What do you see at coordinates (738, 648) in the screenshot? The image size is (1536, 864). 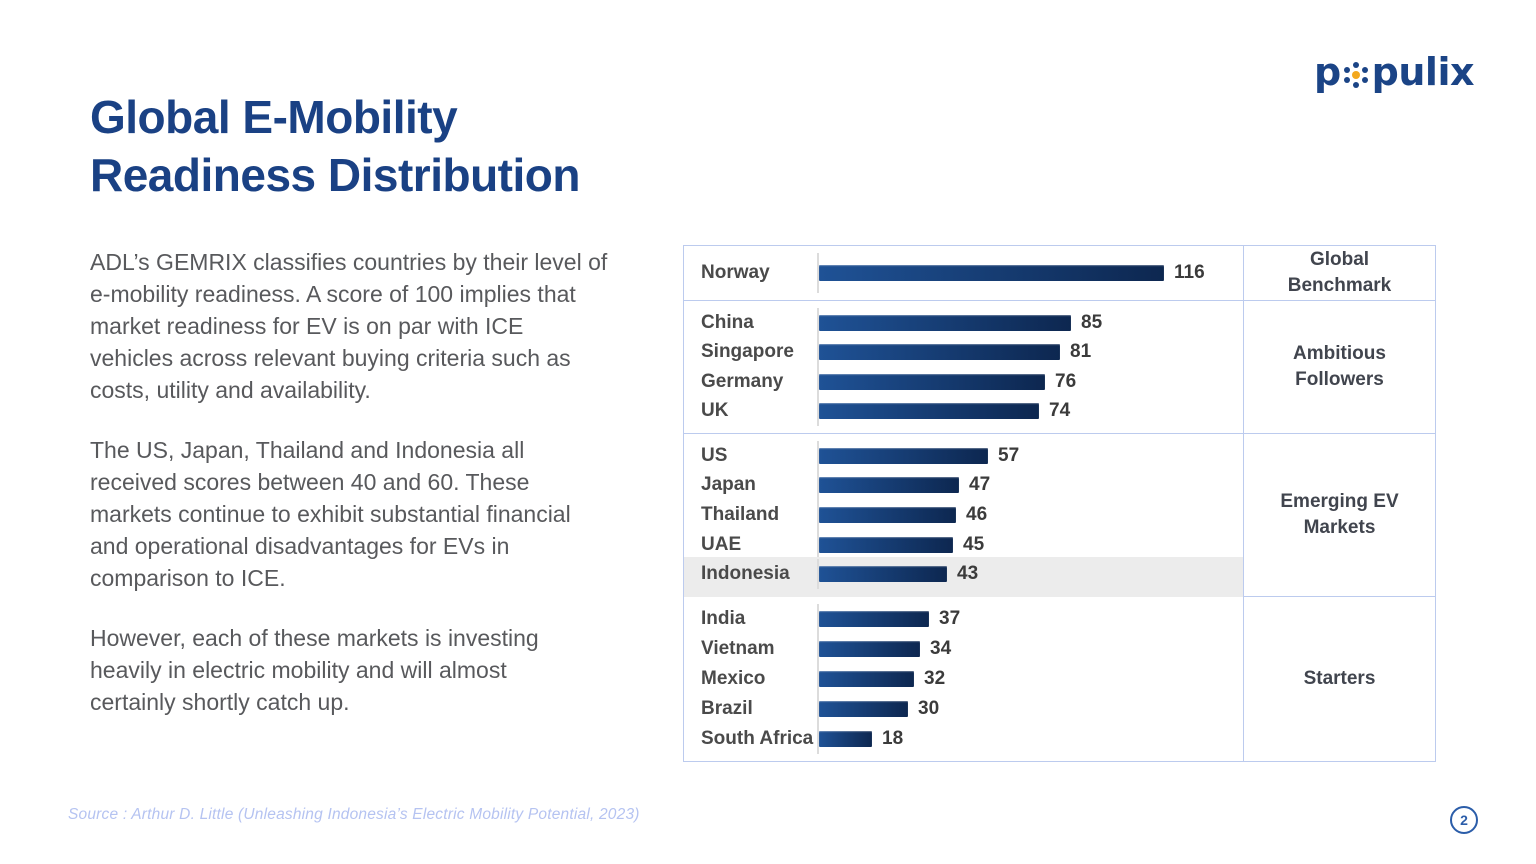 I see `country-label: Vietnam` at bounding box center [738, 648].